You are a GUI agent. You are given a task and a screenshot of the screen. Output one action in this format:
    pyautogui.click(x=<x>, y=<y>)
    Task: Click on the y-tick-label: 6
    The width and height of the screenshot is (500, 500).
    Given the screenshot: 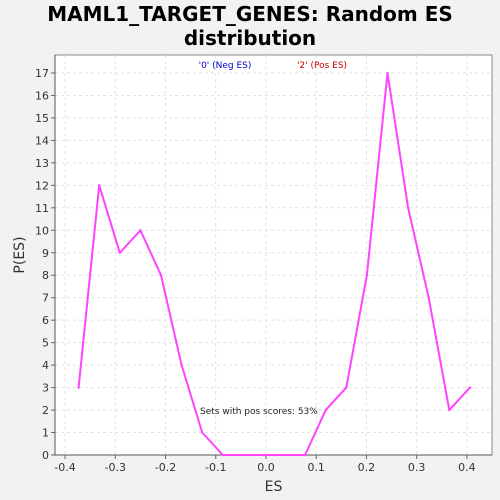 What is the action you would take?
    pyautogui.click(x=45, y=320)
    